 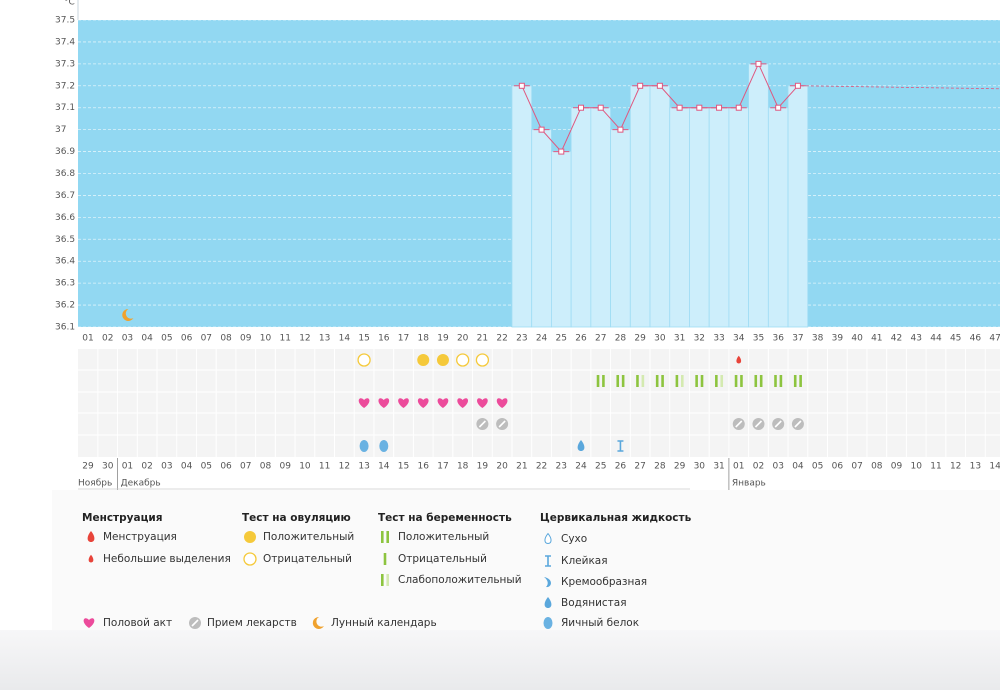 I want to click on x-tick-label: 01, so click(x=87, y=339).